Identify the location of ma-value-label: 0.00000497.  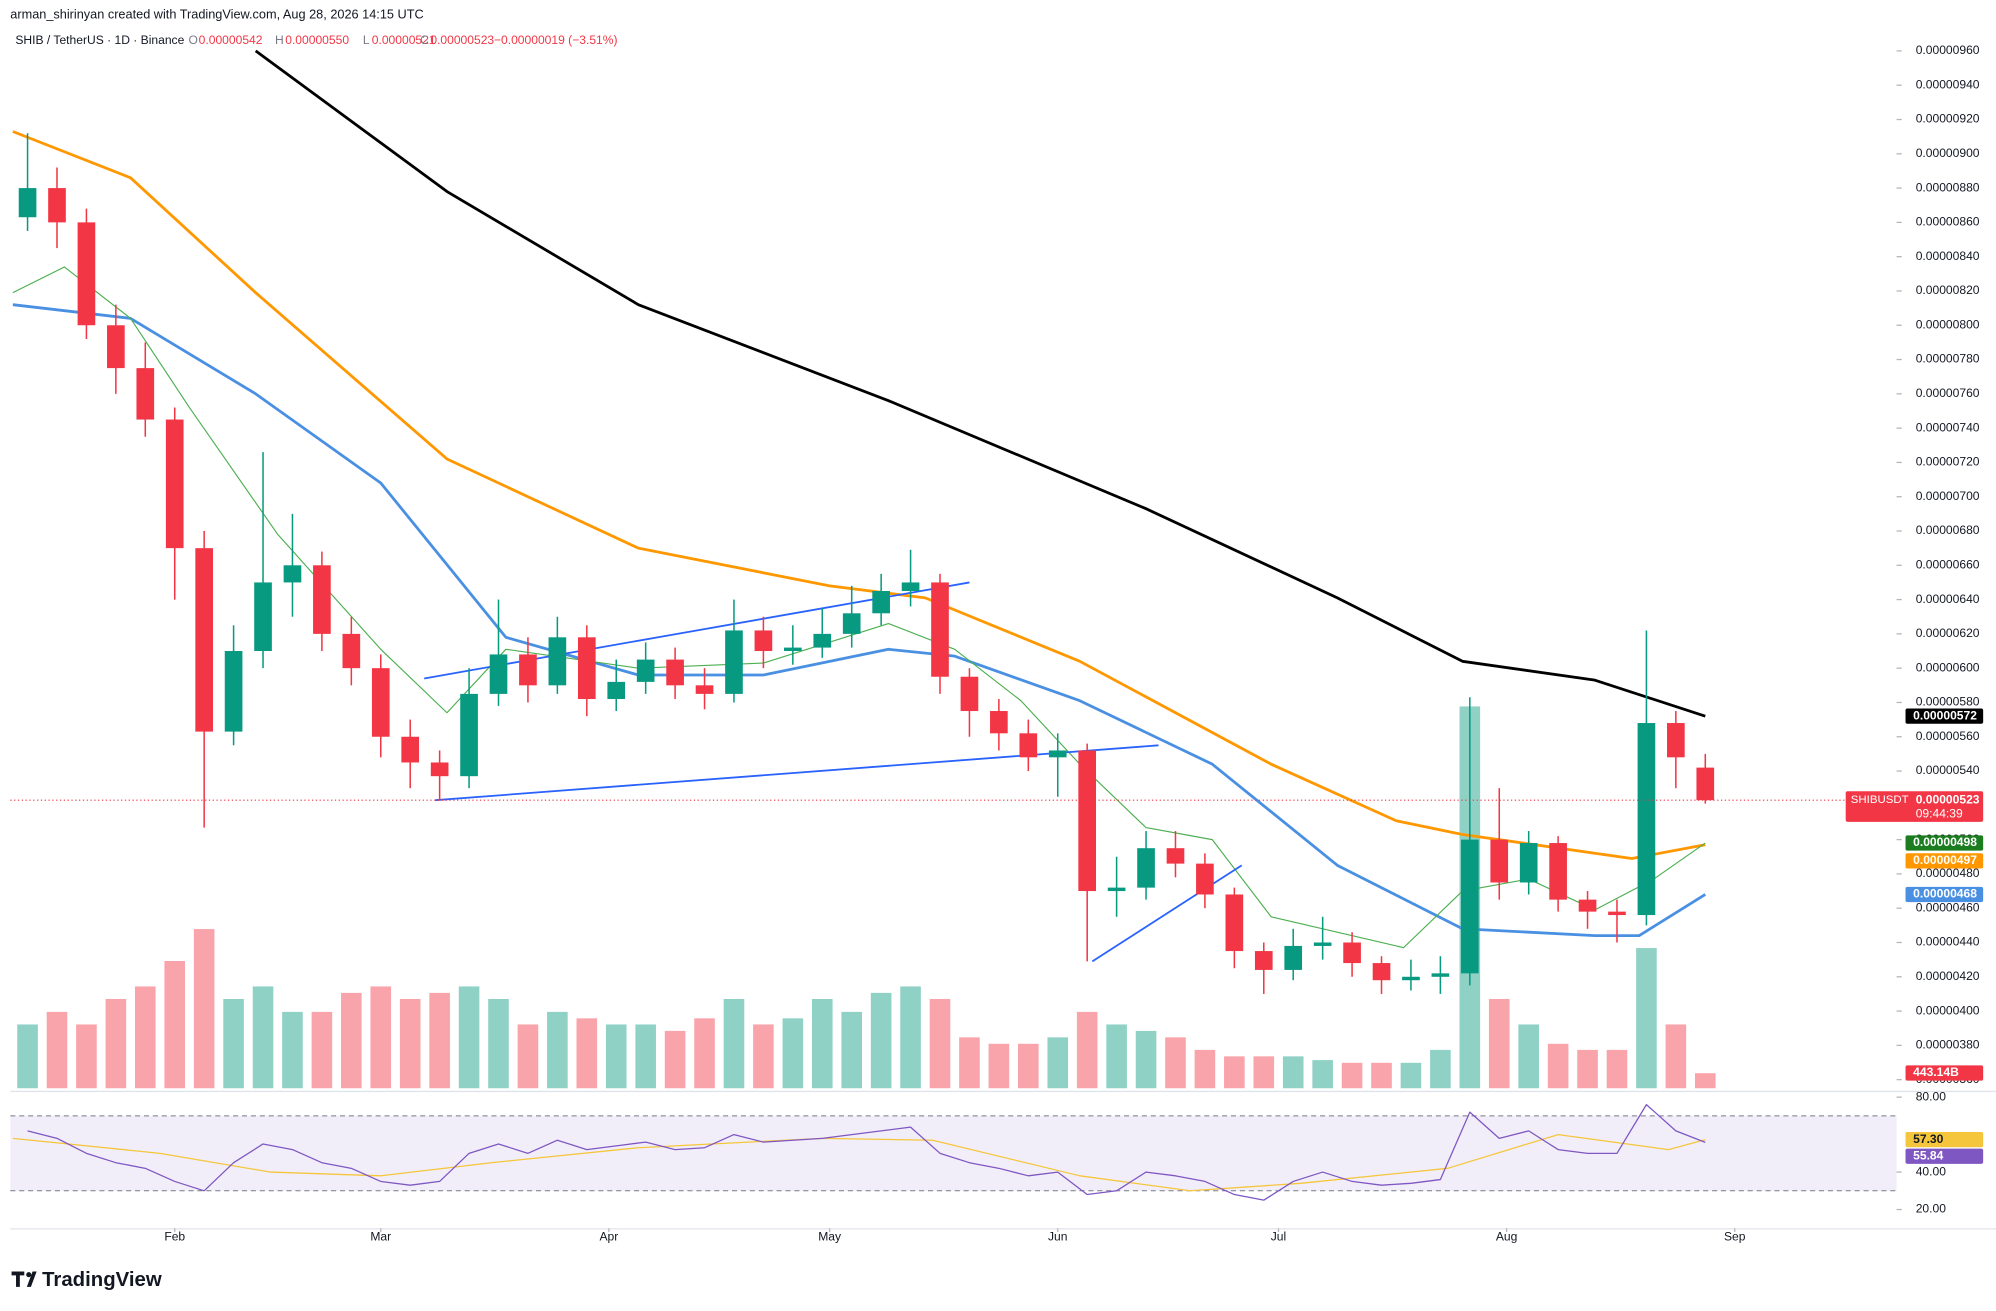
(1945, 860).